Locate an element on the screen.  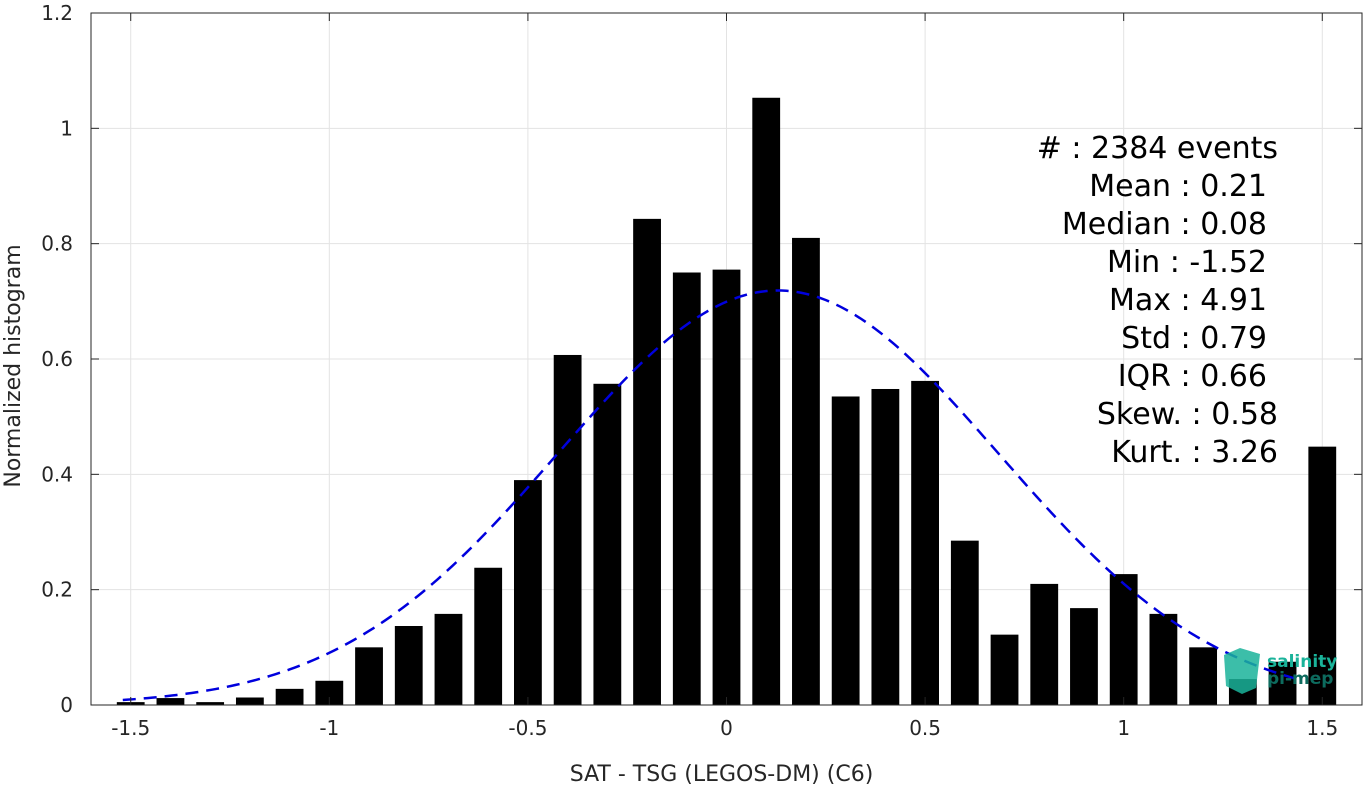
stat-count: # : 2384 events is located at coordinates (1157, 148).